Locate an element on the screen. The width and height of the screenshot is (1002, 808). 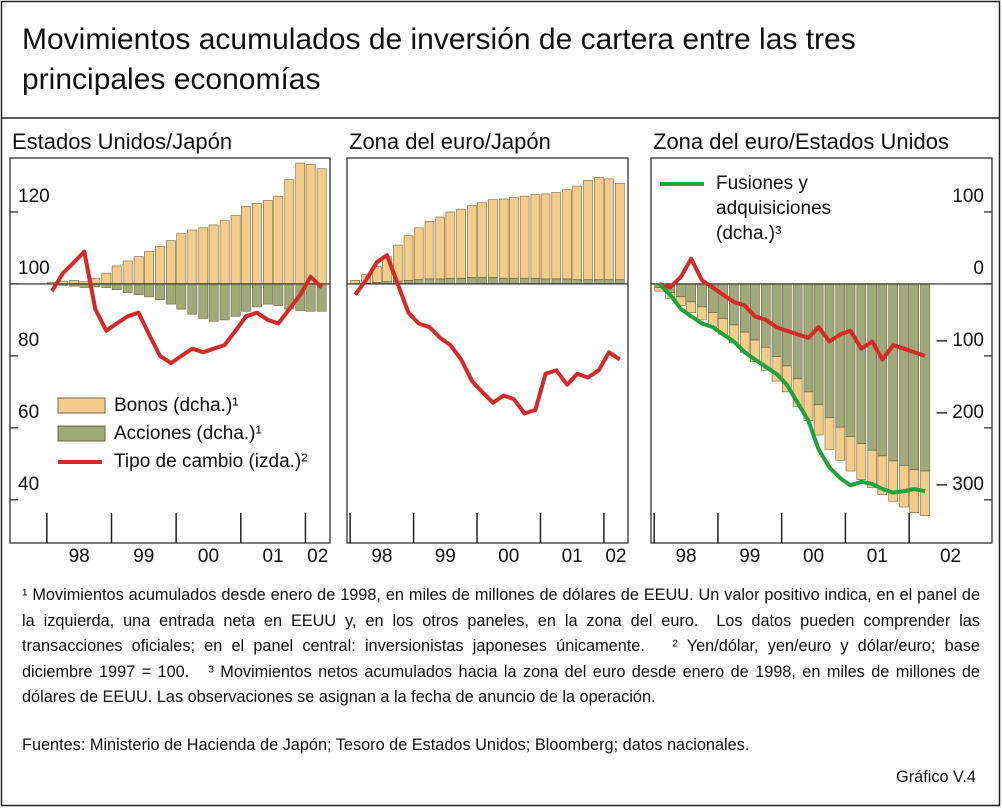
line-series is located at coordinates (487, 334).